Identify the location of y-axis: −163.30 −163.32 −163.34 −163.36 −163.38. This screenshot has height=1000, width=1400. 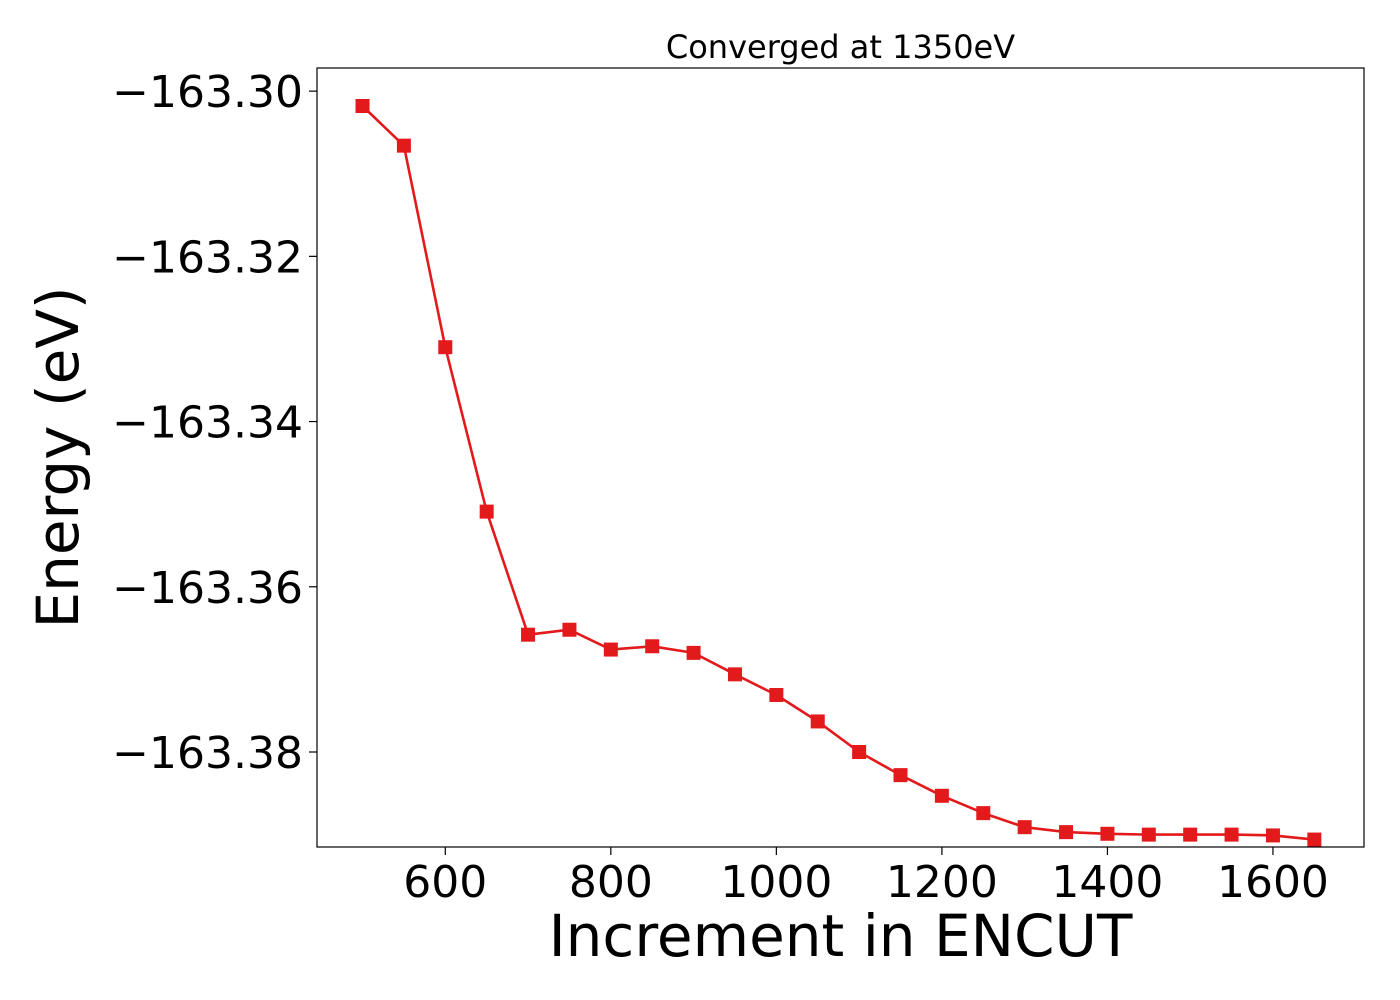
(214, 423).